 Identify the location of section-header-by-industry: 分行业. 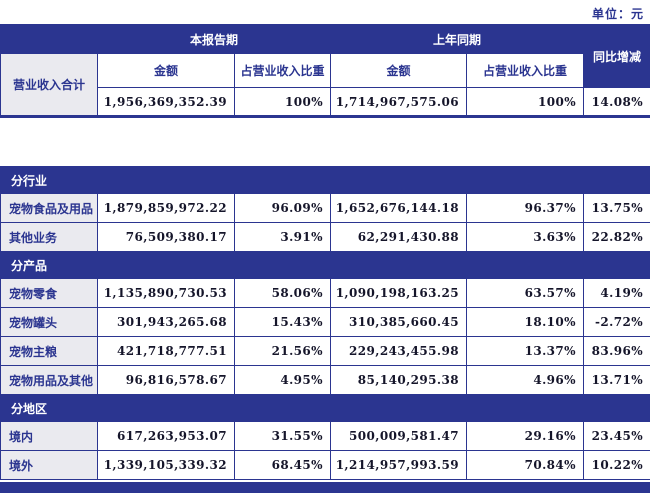
(325, 180).